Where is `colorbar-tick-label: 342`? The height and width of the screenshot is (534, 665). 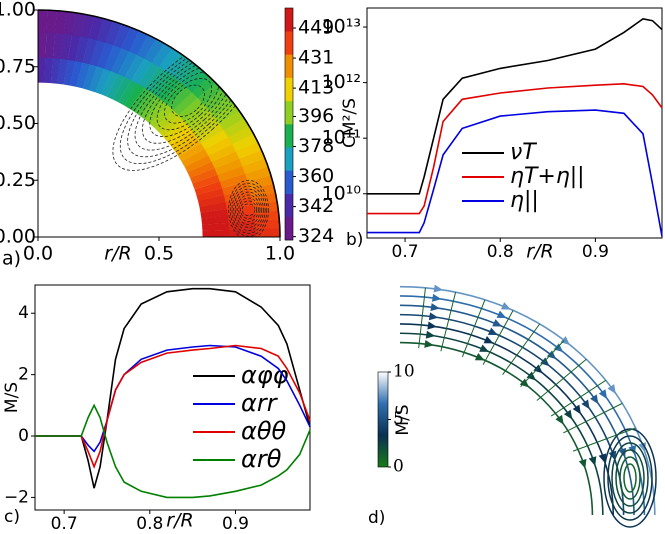
colorbar-tick-label: 342 is located at coordinates (316, 206).